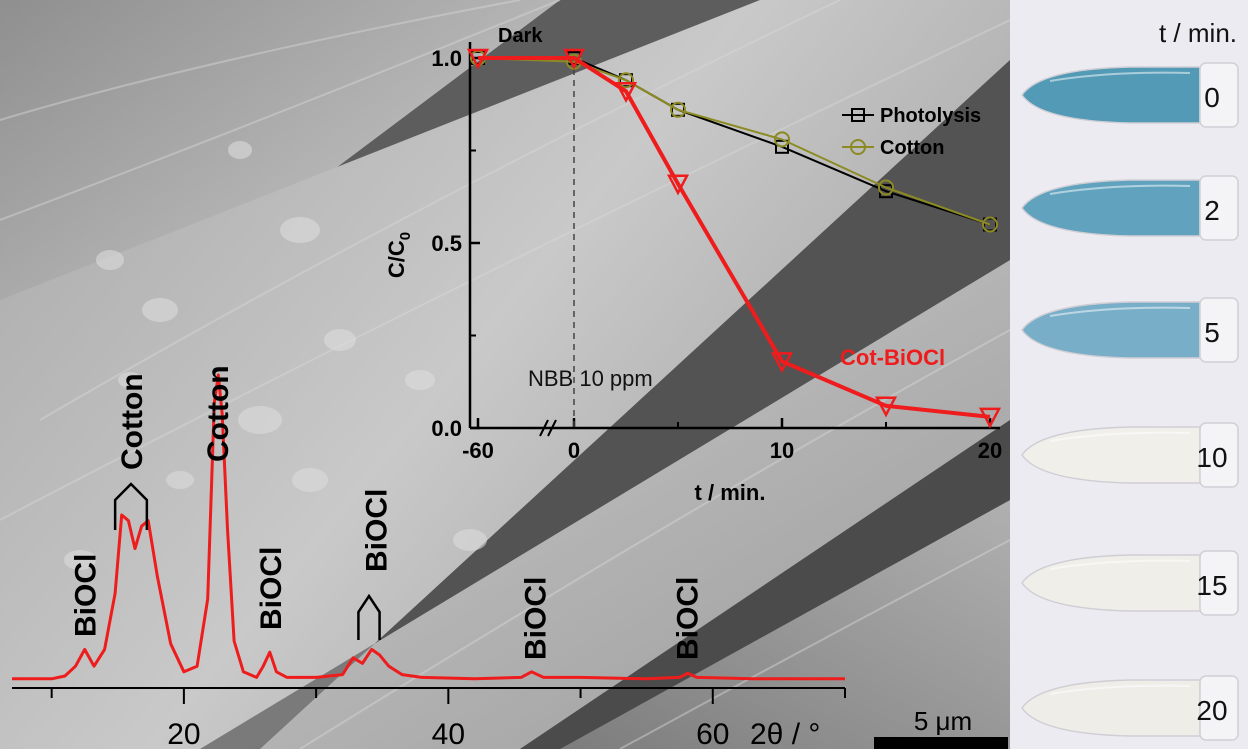 Image resolution: width=1248 pixels, height=749 pixels. Describe the element at coordinates (930, 116) in the screenshot. I see `legend-label: Photolysis` at that location.